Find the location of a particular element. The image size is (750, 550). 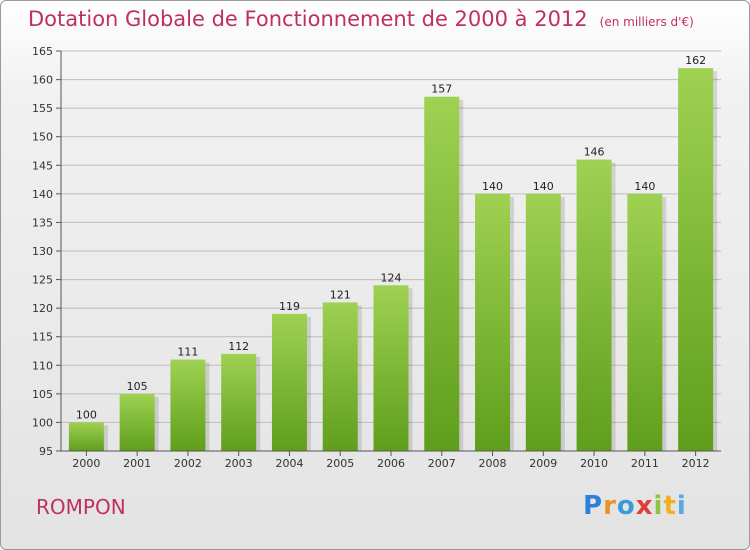

bar-2006 is located at coordinates (391, 368).